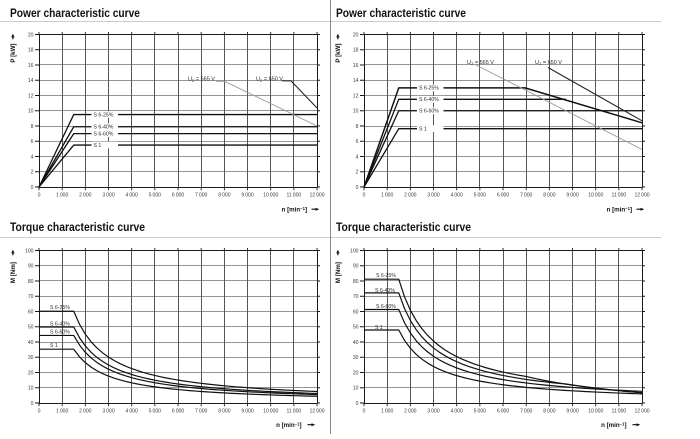  I want to click on svg-text: 16, so click(356, 66).